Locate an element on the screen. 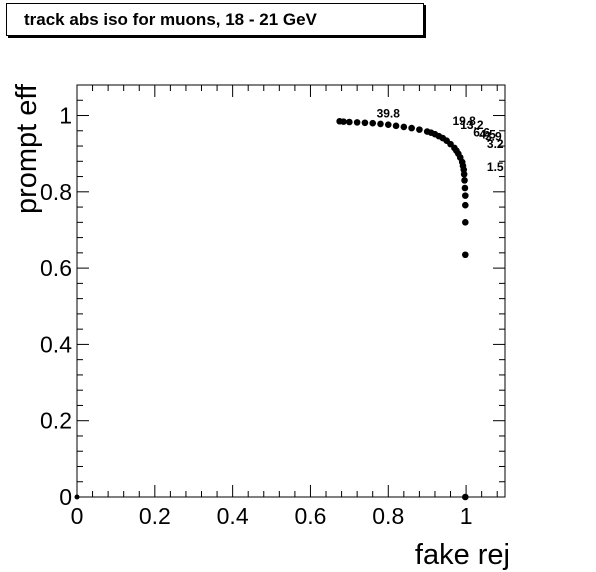 This screenshot has height=572, width=596. y-tick-labels: 0 0.2 0.4 0.6 0.8 1 is located at coordinates (56, 306).